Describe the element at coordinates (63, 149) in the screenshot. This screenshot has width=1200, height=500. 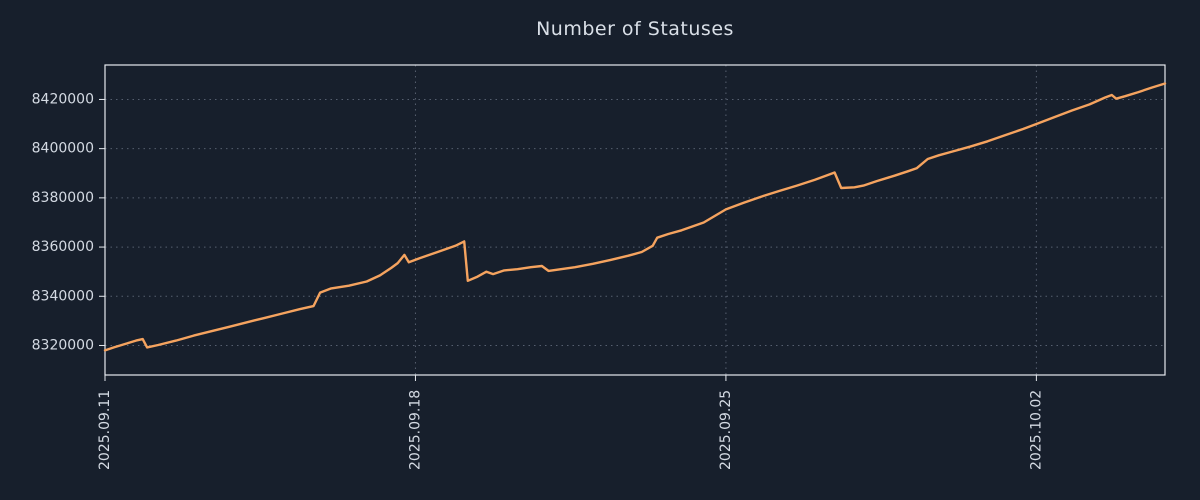
I see `y-tick-label: 8400000` at that location.